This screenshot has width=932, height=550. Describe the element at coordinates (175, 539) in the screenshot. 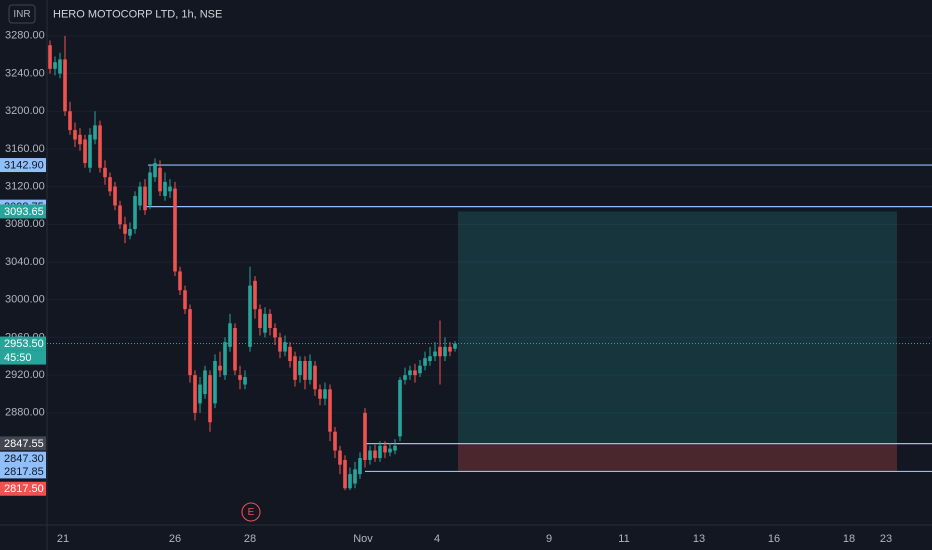

I see `x-tick-label: 26` at that location.